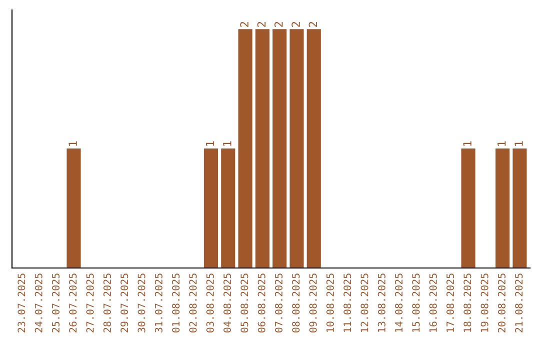 The image size is (540, 340). I want to click on x-tick-label: 09.08.2025, so click(313, 303).